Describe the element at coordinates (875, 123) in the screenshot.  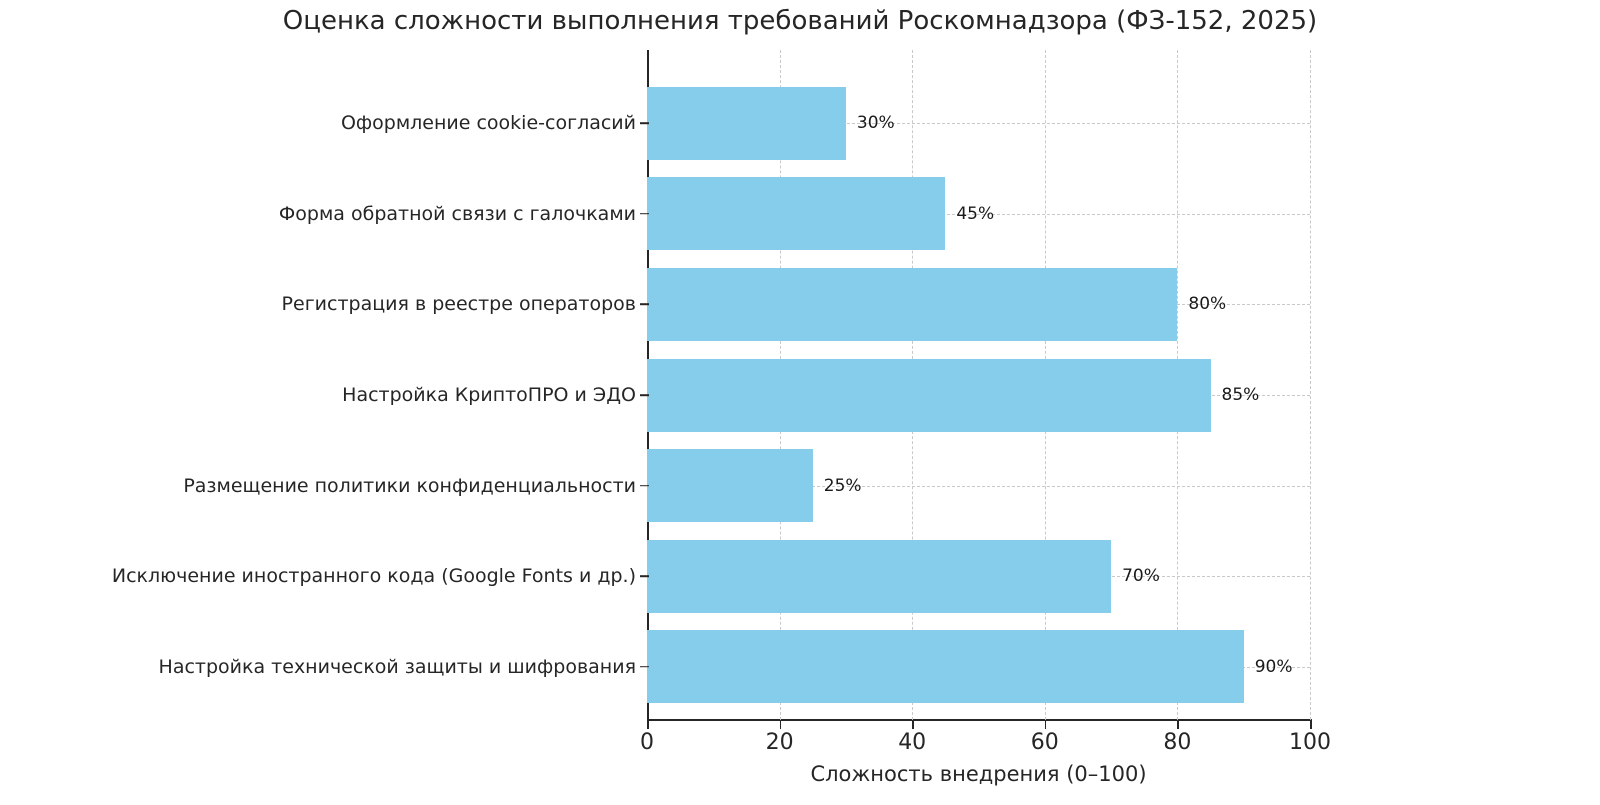
I see `bar-value-label: 30%` at that location.